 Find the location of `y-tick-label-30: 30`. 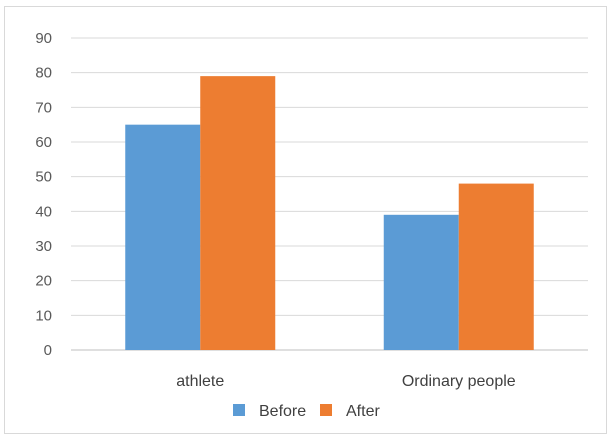

y-tick-label-30: 30 is located at coordinates (43, 246).